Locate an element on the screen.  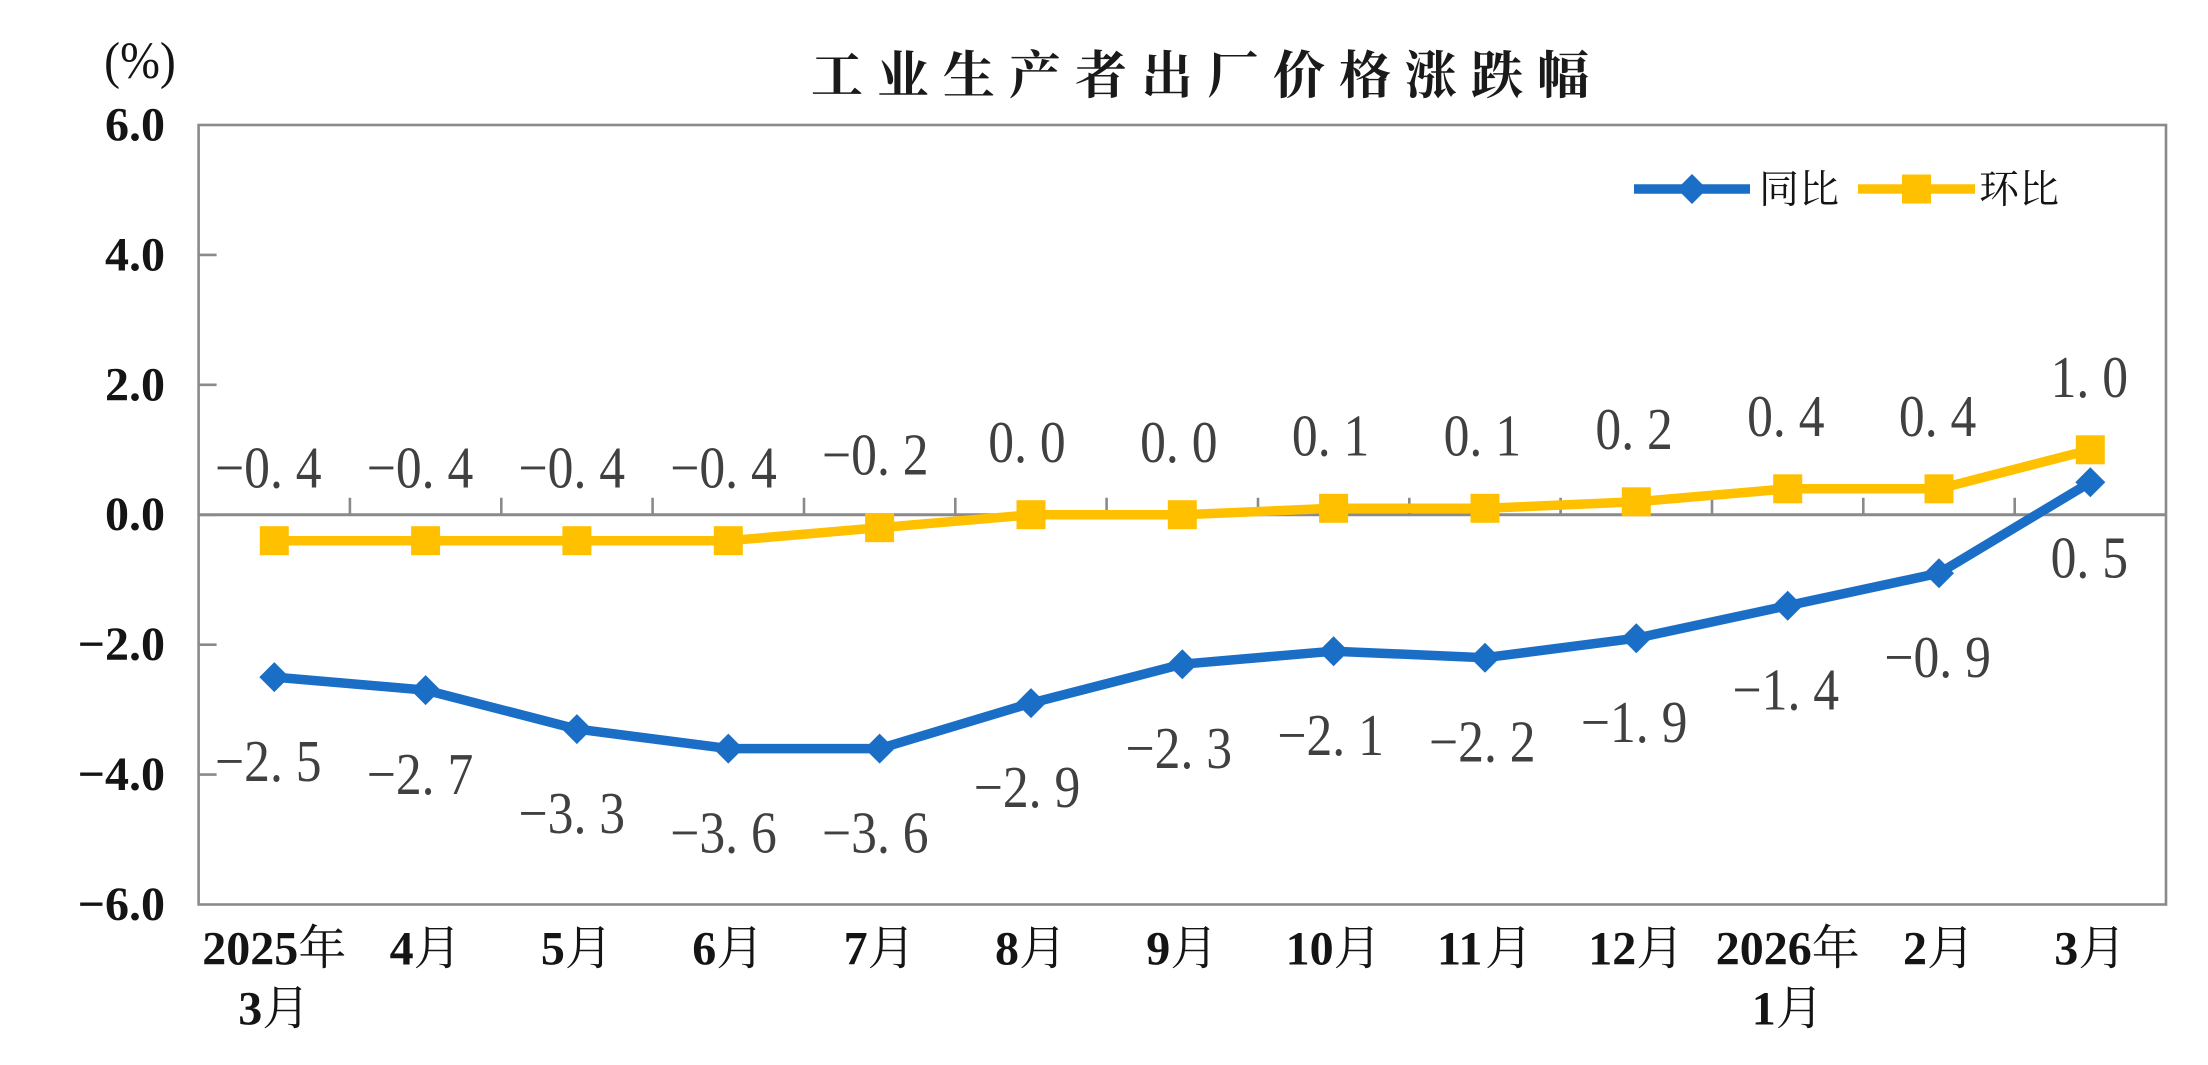
svg-text: 8 is located at coordinates (1007, 949).